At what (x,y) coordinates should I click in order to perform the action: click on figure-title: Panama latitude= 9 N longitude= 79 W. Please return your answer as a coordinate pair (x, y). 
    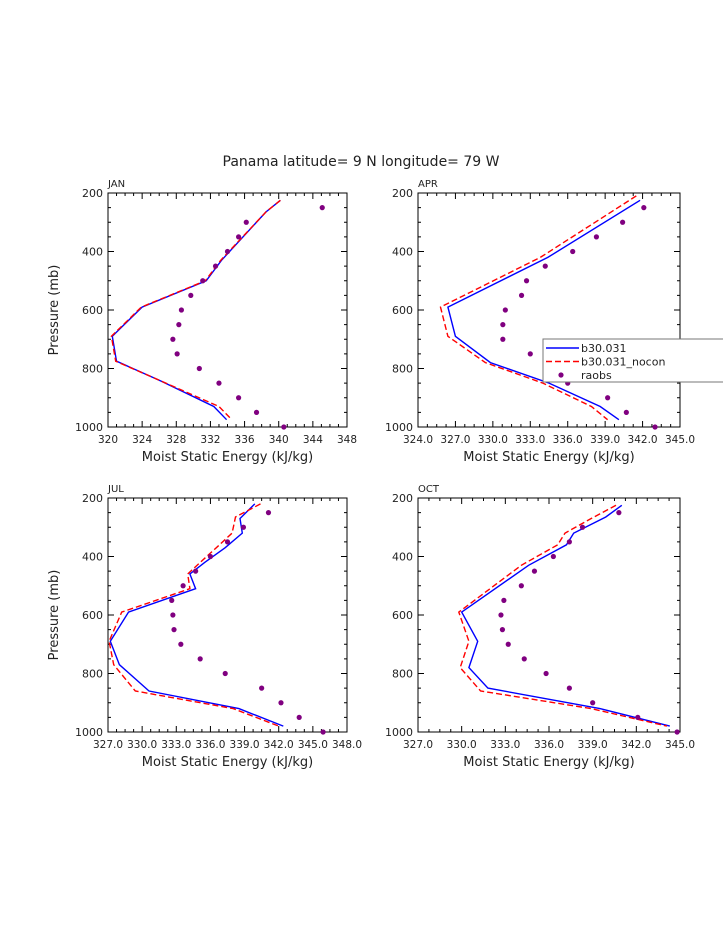
    Looking at the image, I should click on (361, 162).